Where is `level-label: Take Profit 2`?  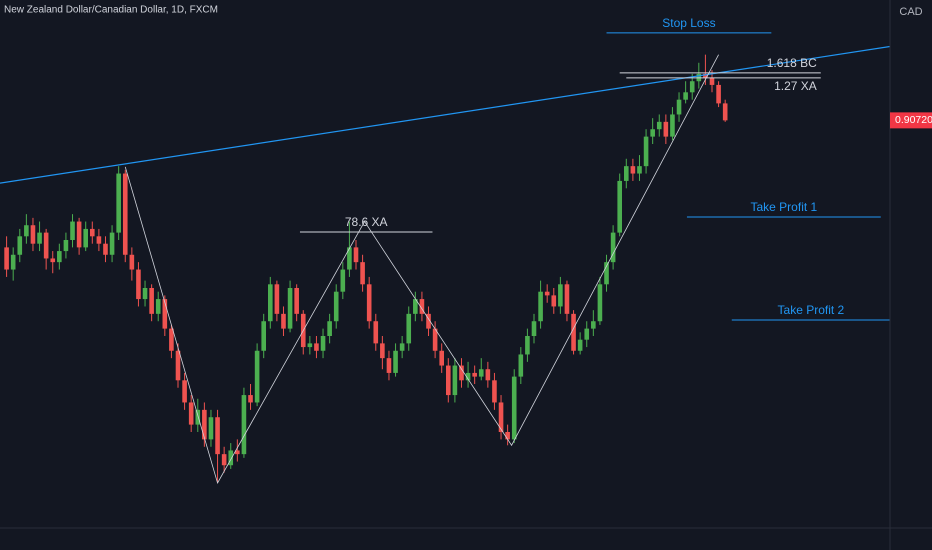 level-label: Take Profit 2 is located at coordinates (811, 310).